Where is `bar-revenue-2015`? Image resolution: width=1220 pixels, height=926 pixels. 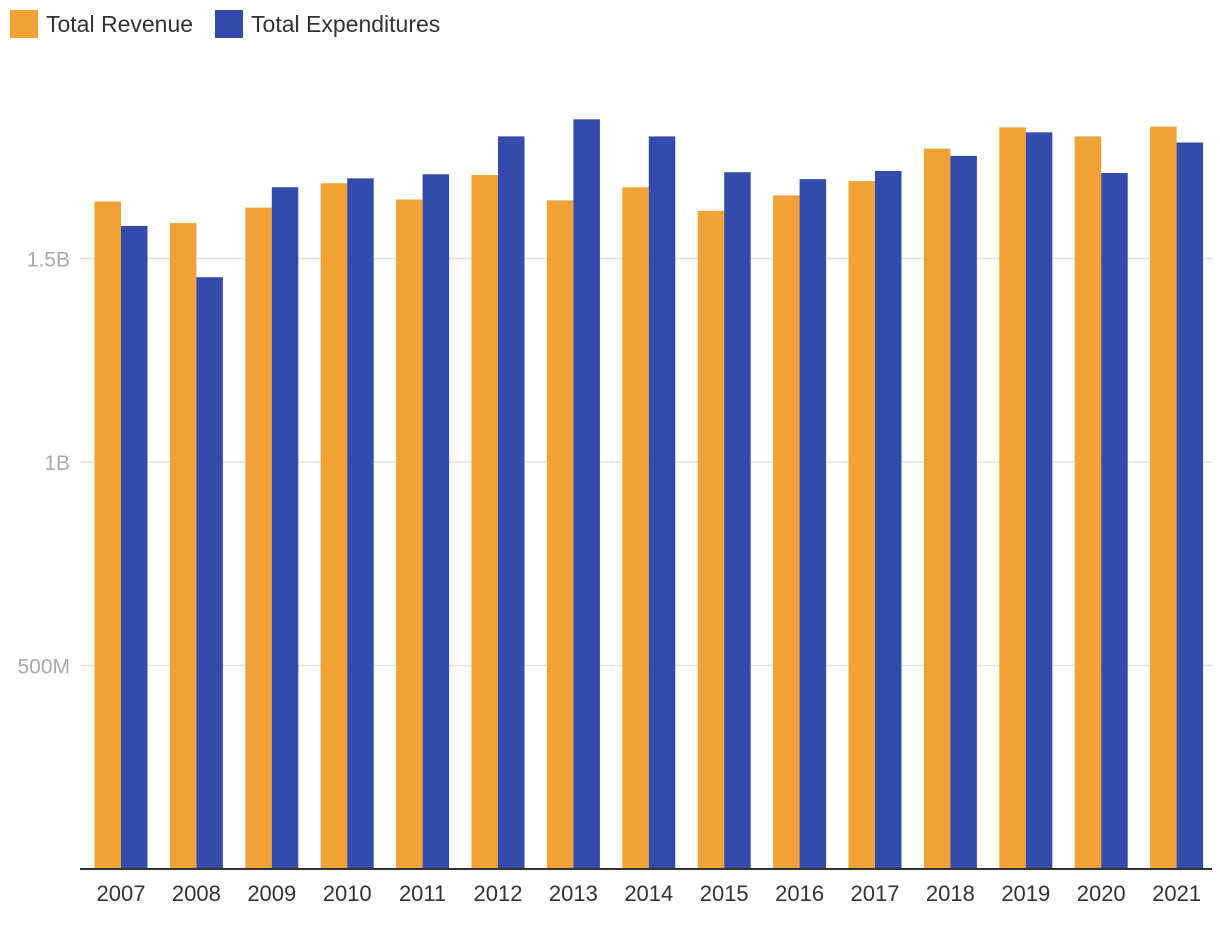 bar-revenue-2015 is located at coordinates (711, 540).